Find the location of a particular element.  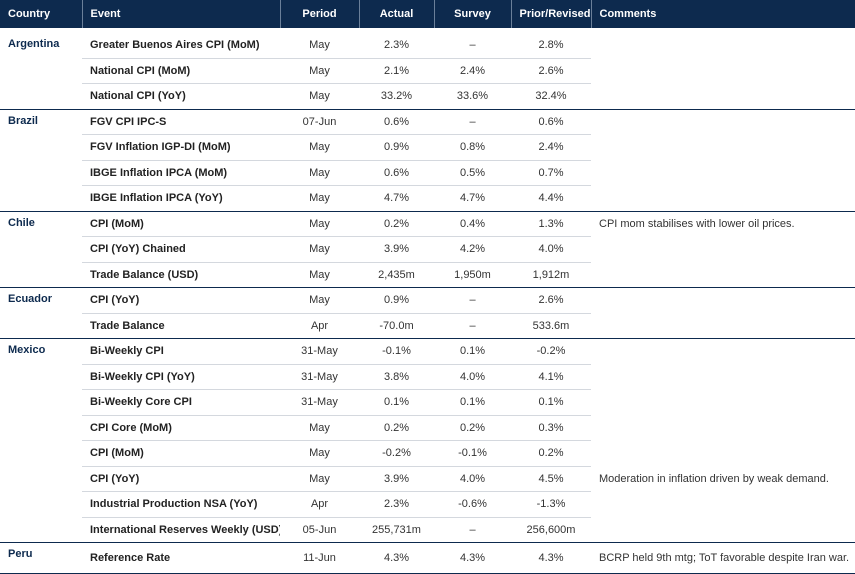

period-cell: 05-Jun is located at coordinates (319, 530).